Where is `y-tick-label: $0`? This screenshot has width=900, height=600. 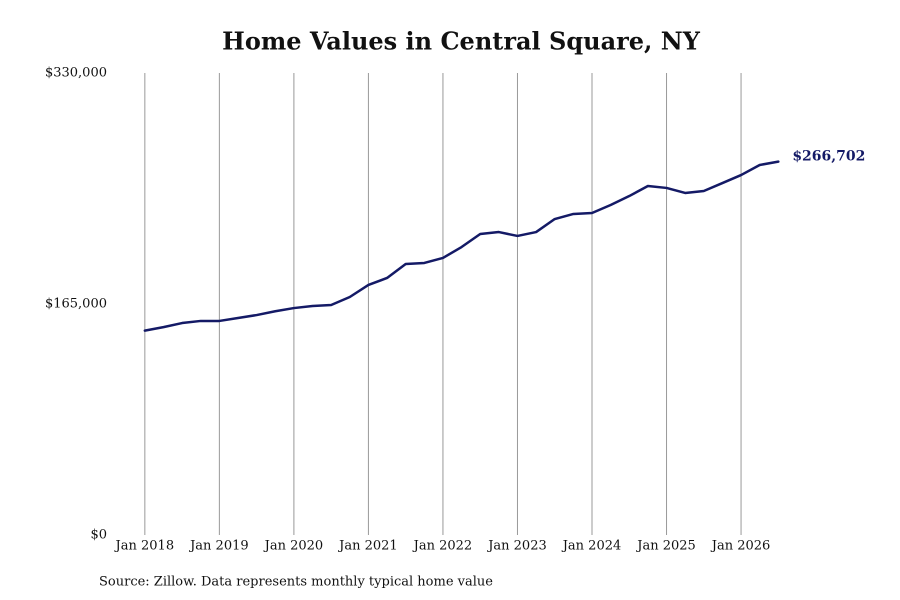
y-tick-label: $0 is located at coordinates (98, 535).